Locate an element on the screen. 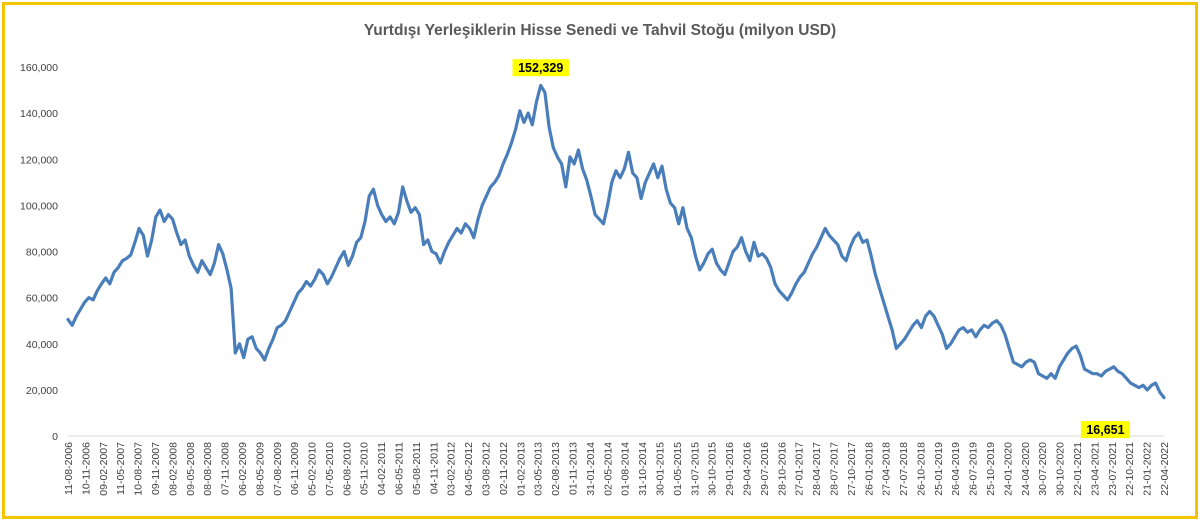 Image resolution: width=1200 pixels, height=521 pixels. x-tick-label: 09-02-2007 is located at coordinates (104, 469).